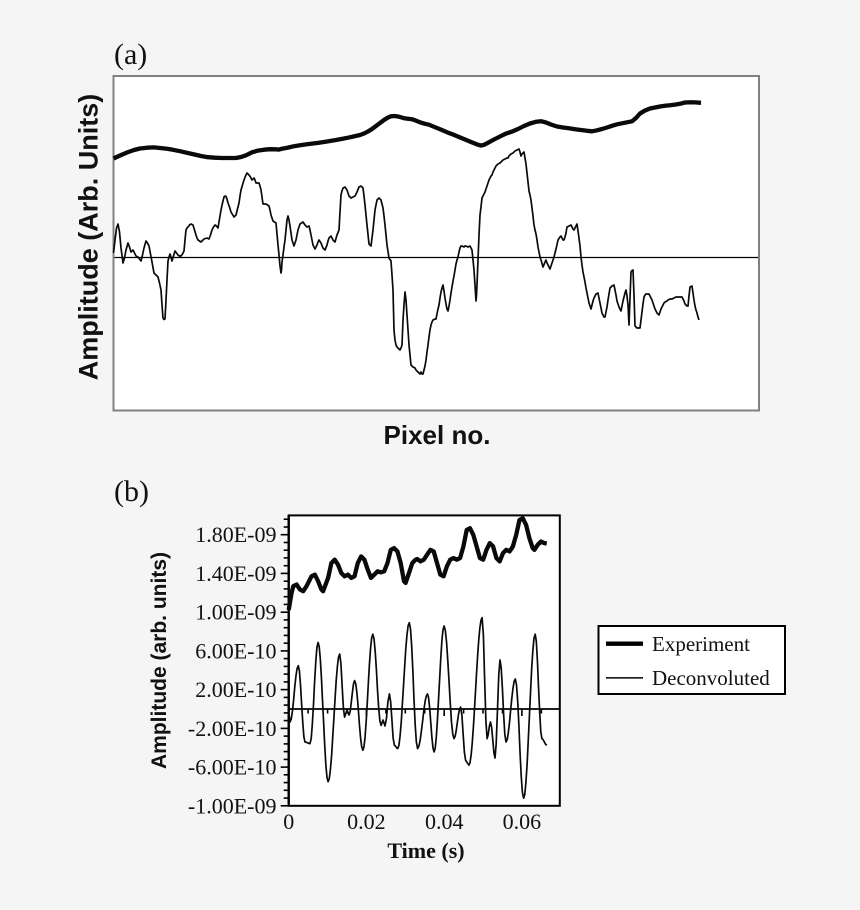  What do you see at coordinates (159, 660) in the screenshot?
I see `svg-text: Amplitude (arb. units)` at bounding box center [159, 660].